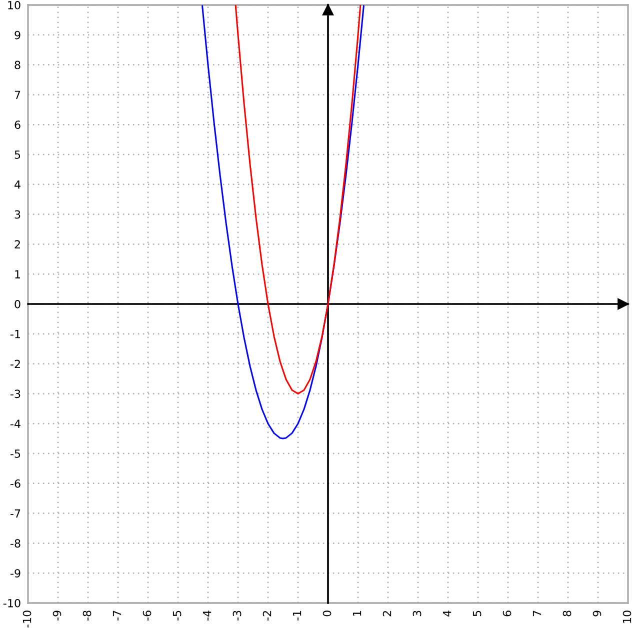 The width and height of the screenshot is (633, 633). I want to click on x-tick-label: -1, so click(297, 615).